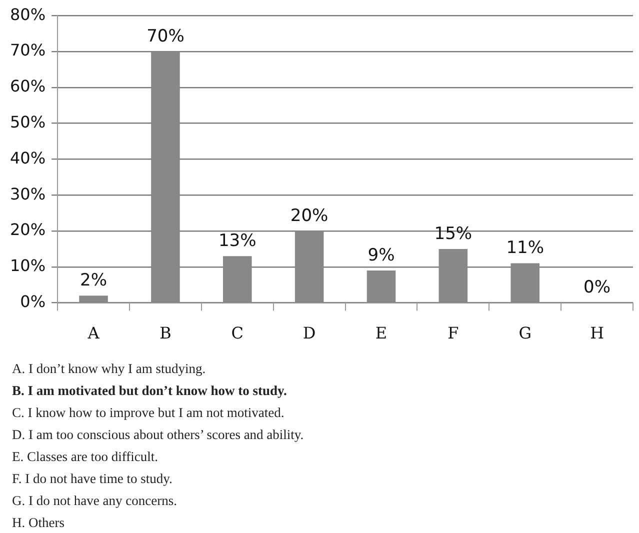 This screenshot has height=533, width=639. What do you see at coordinates (453, 333) in the screenshot?
I see `x-tick-label: F` at bounding box center [453, 333].